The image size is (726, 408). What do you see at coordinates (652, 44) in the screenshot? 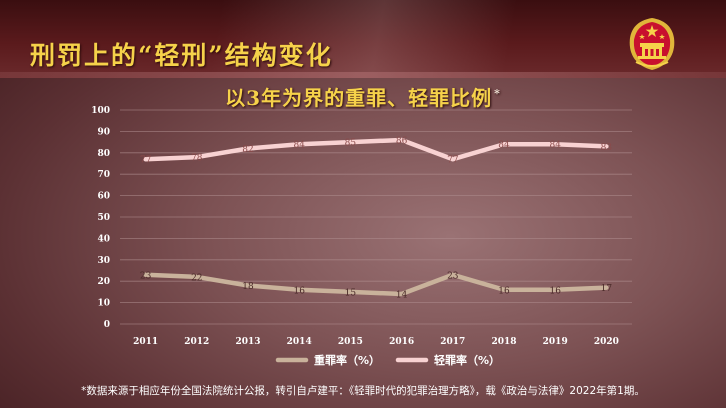
I see `national-emblem-icon` at bounding box center [652, 44].